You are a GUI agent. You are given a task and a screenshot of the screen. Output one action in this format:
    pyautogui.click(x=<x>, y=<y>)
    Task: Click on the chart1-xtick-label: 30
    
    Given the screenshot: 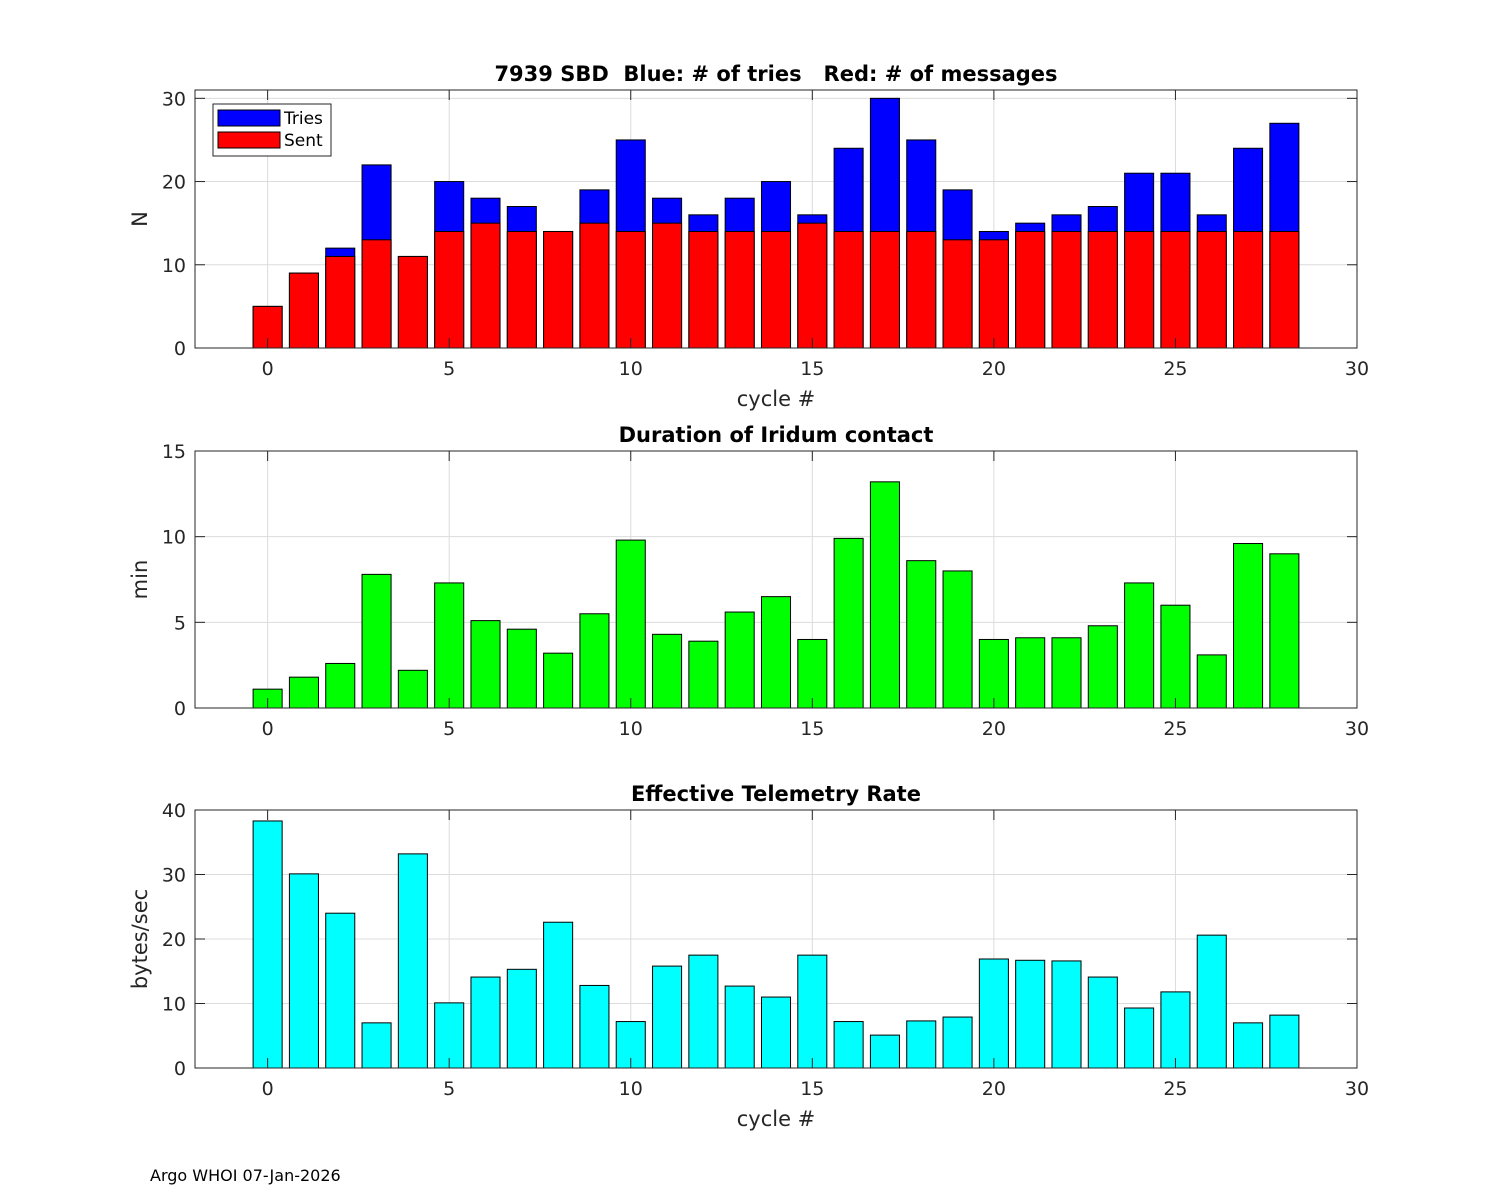 What is the action you would take?
    pyautogui.click(x=1357, y=369)
    